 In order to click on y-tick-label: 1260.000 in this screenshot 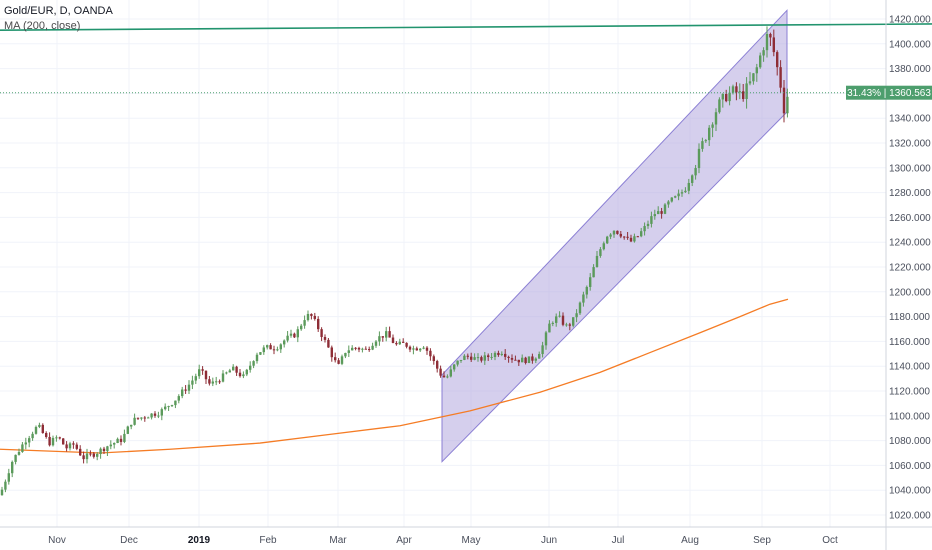, I will do `click(910, 218)`.